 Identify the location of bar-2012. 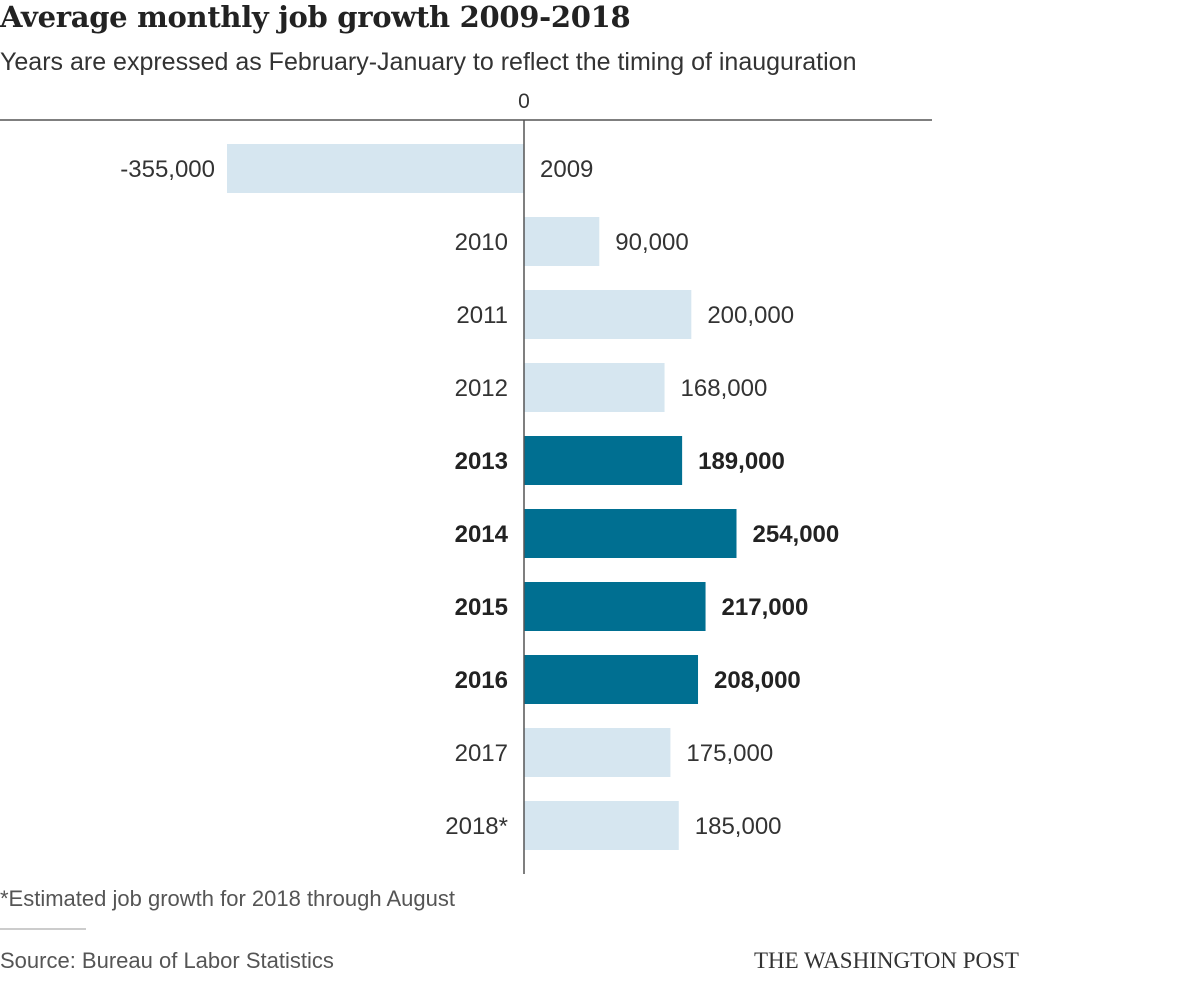
(594, 387).